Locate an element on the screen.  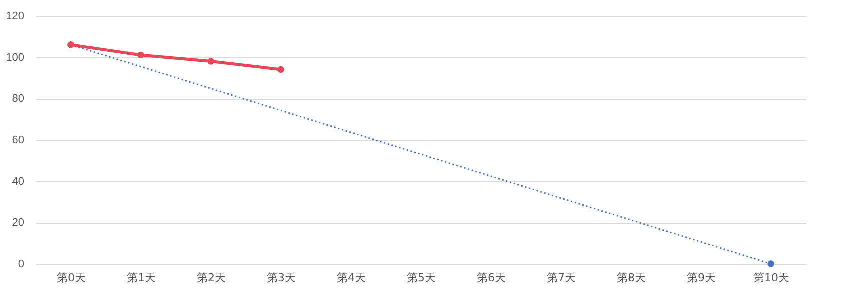
x-tick-label: 第10天 is located at coordinates (772, 278).